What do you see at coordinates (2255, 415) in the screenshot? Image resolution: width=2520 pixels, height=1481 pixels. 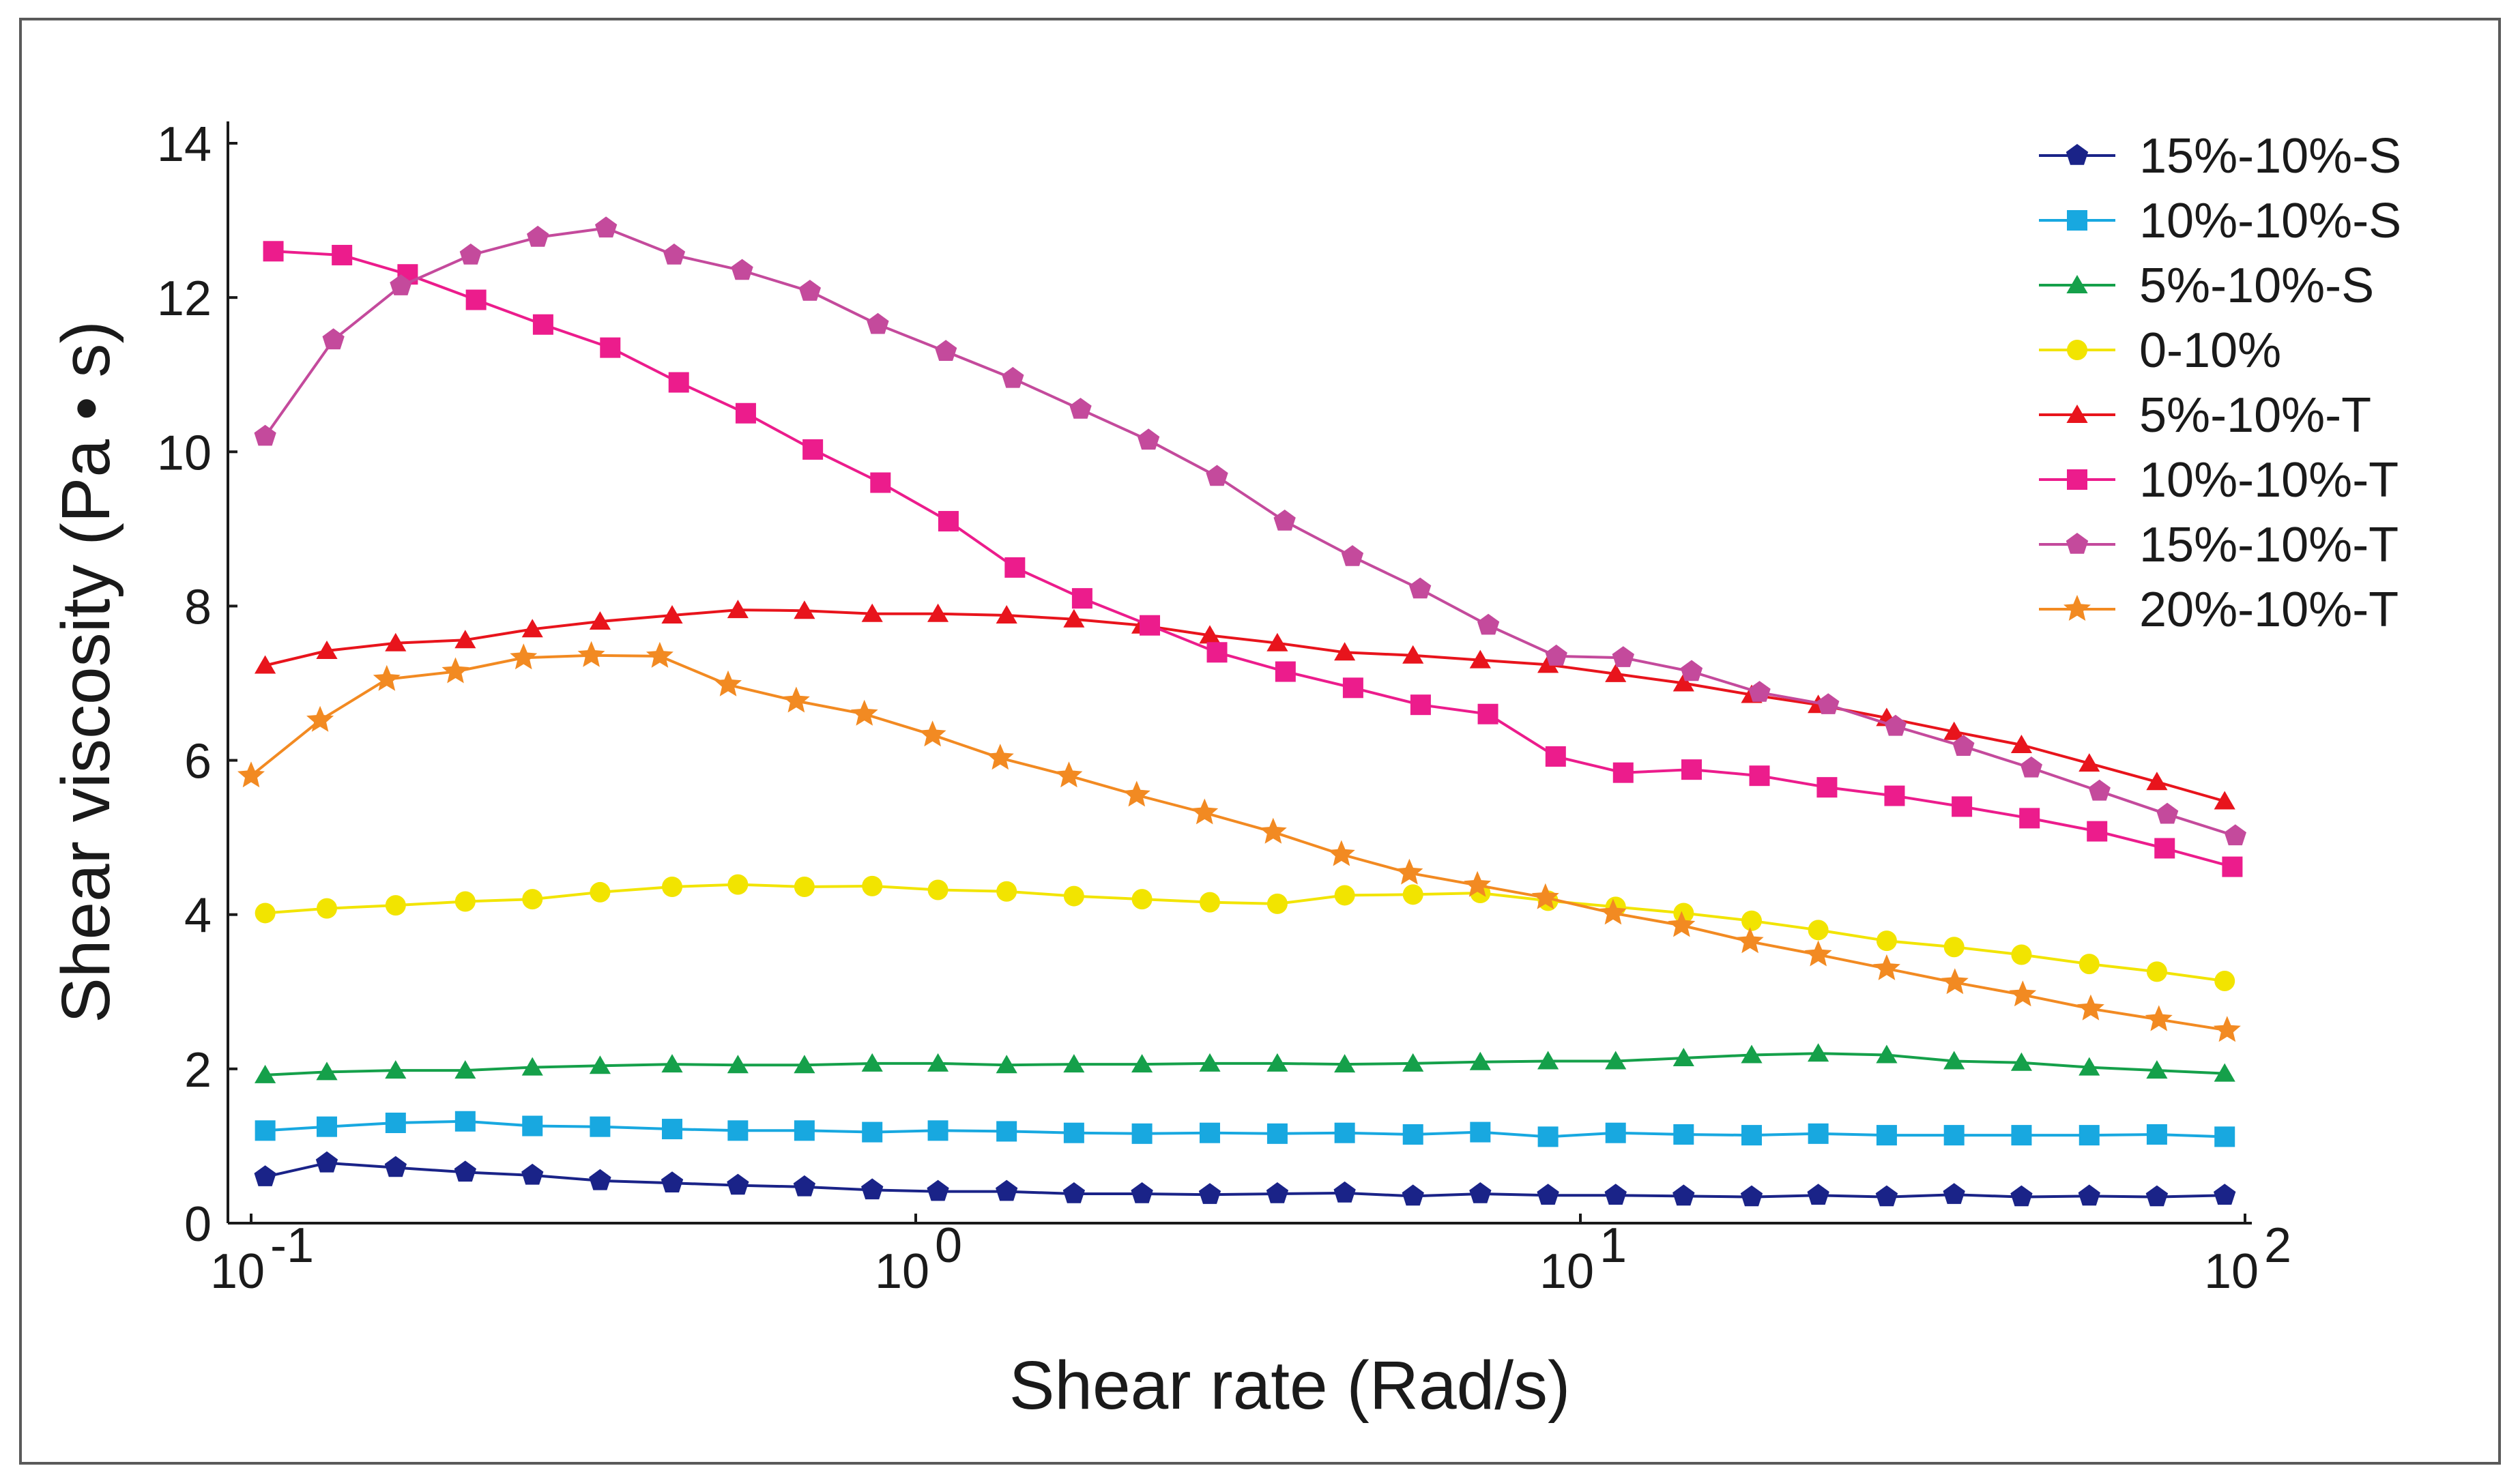 I see `legend-label: 5%-10%-T` at bounding box center [2255, 415].